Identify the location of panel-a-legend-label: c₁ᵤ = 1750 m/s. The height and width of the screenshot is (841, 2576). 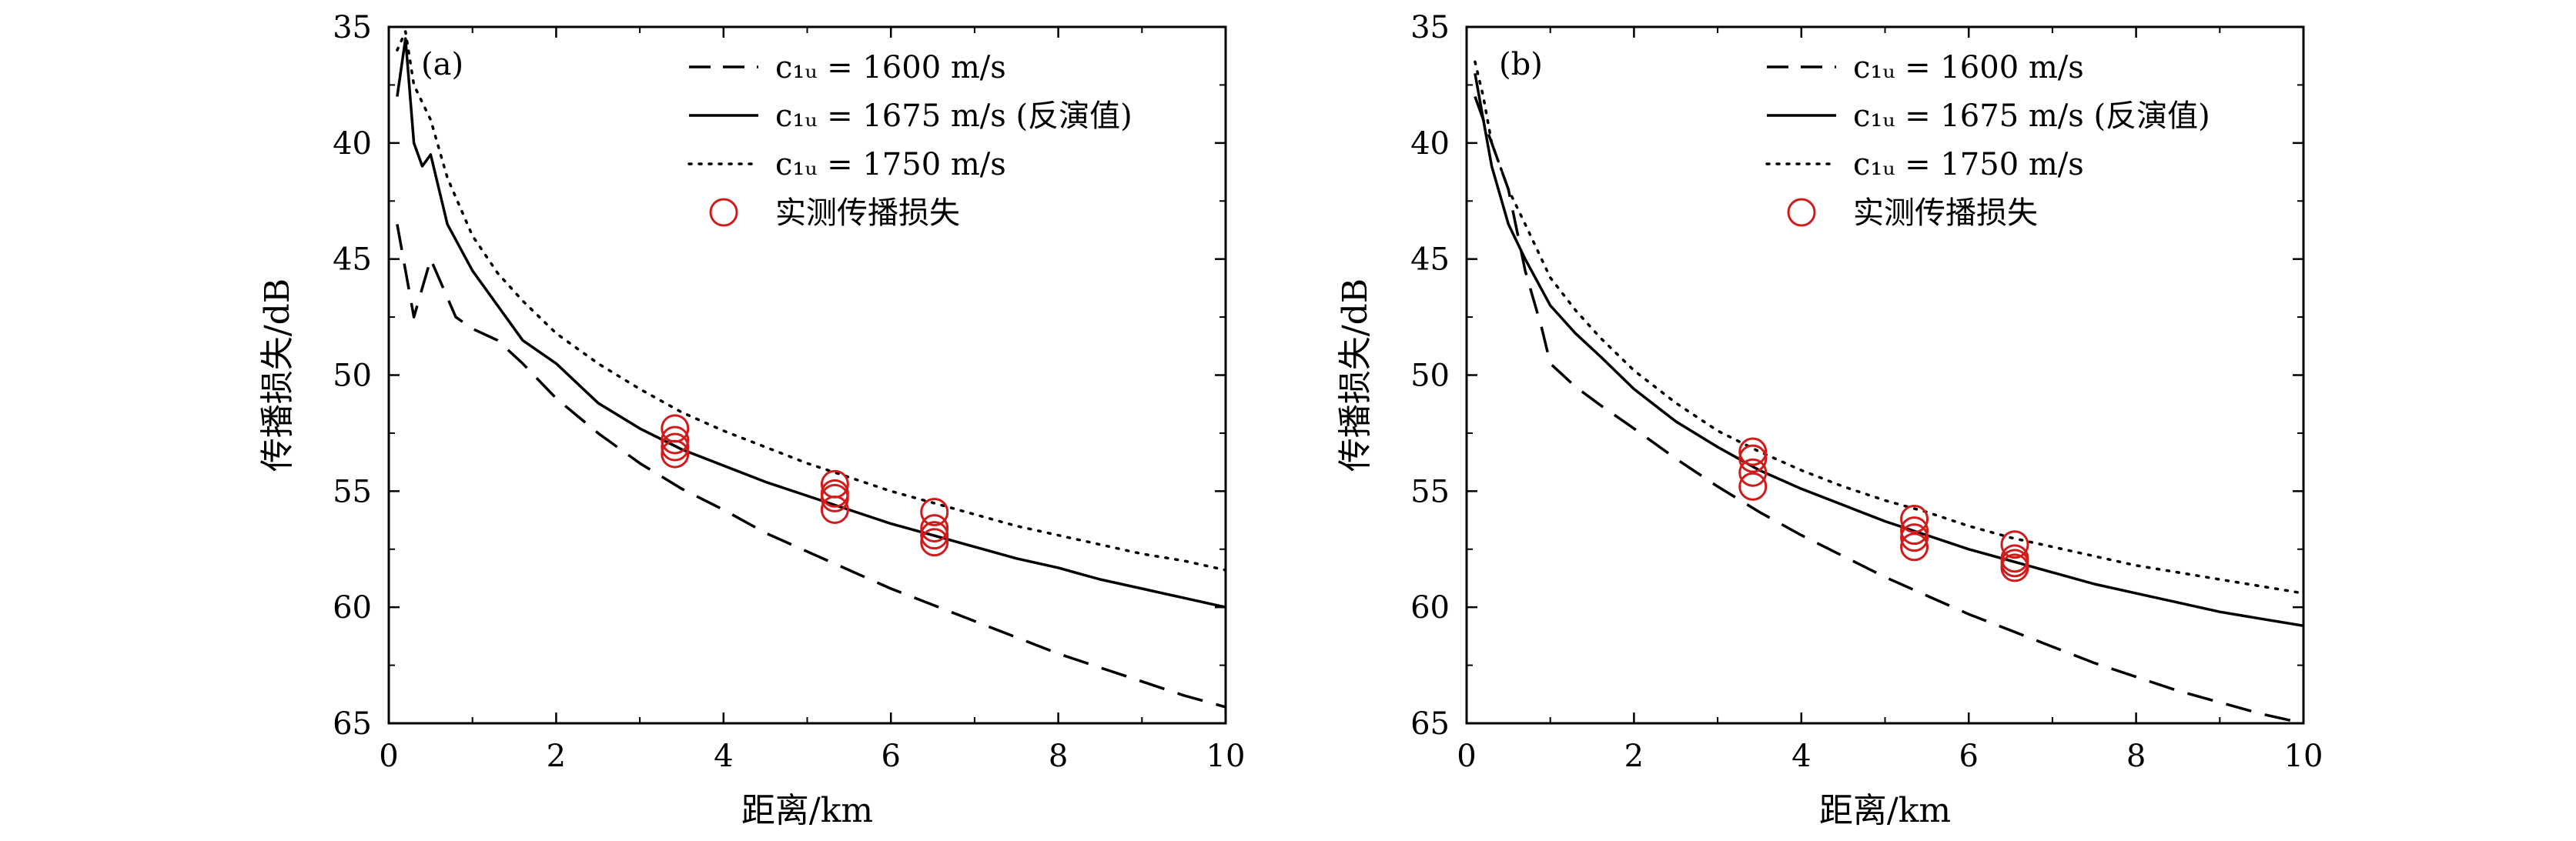
(891, 164).